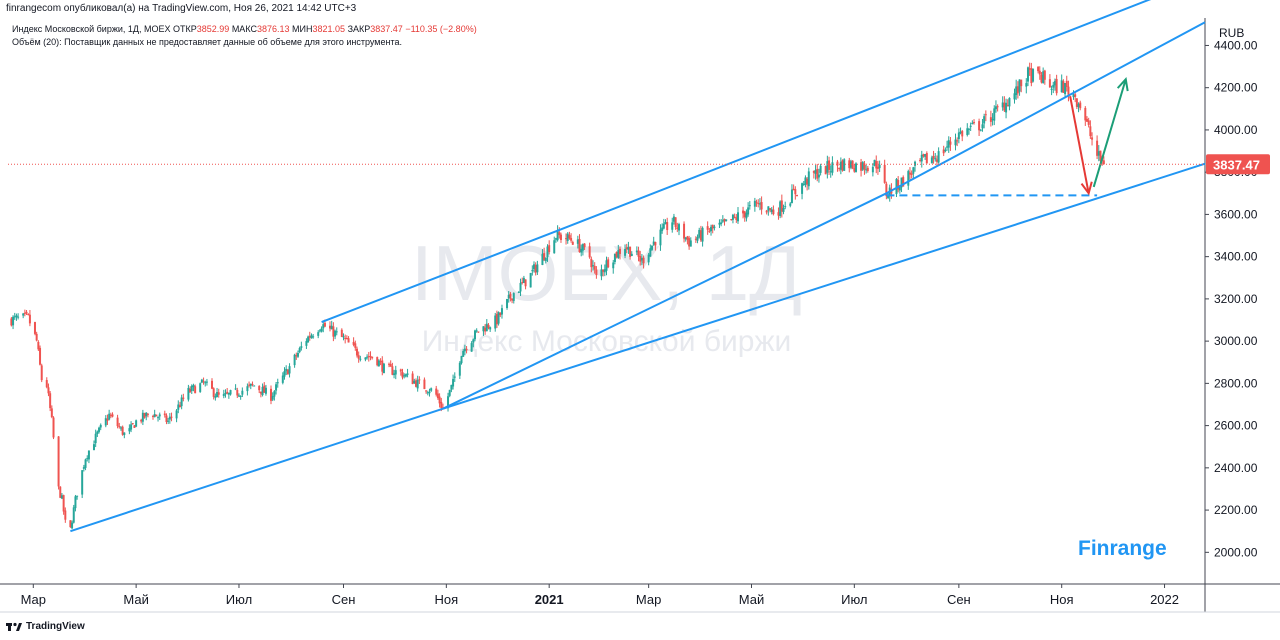 The image size is (1280, 640). What do you see at coordinates (1236, 299) in the screenshot?
I see `y-tick-label: 3200.00` at bounding box center [1236, 299].